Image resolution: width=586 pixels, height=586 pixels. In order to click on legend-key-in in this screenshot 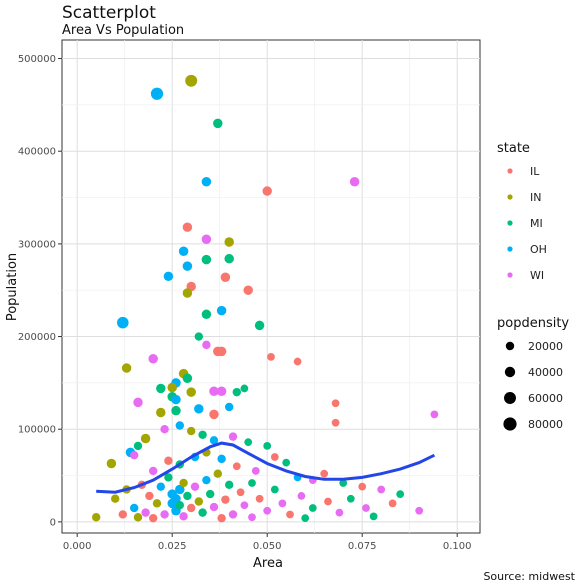, I will do `click(510, 197)`.